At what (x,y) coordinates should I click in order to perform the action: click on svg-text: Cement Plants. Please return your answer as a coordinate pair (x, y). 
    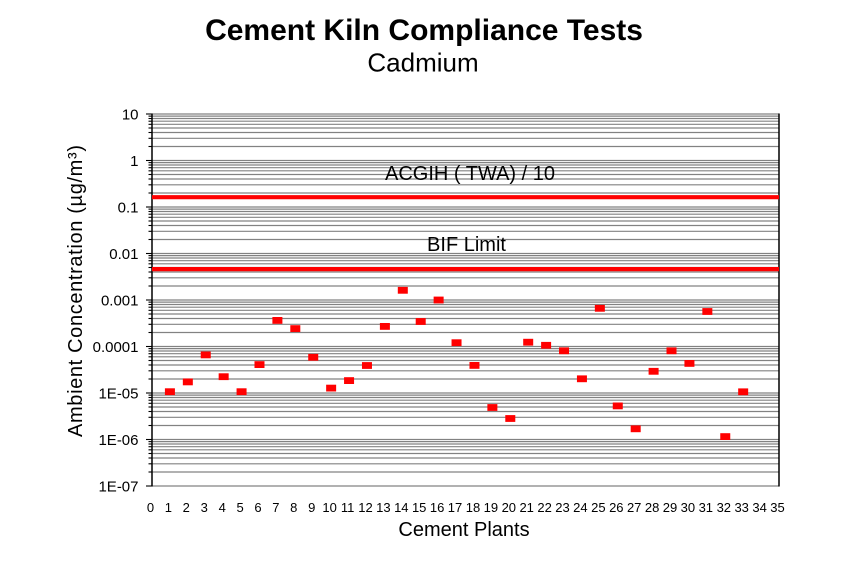
    Looking at the image, I should click on (463, 530).